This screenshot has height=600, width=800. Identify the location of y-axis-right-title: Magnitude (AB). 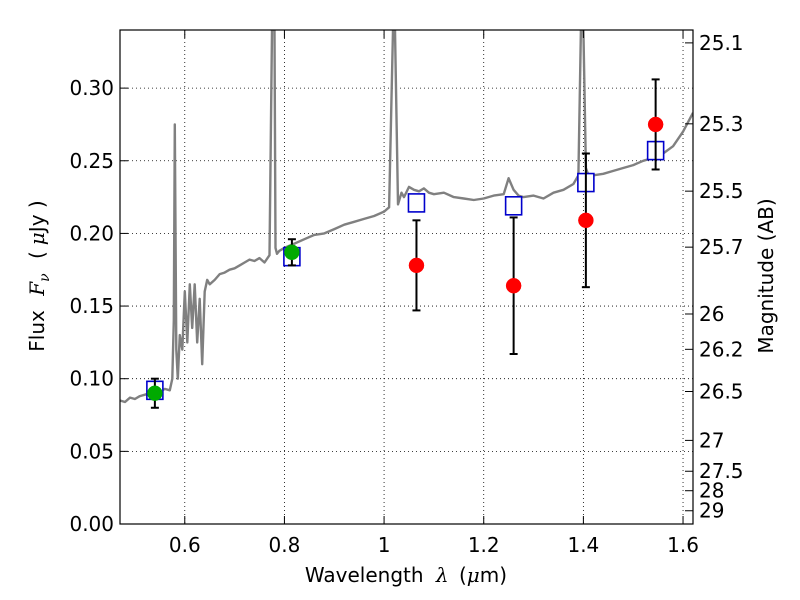
(766, 275).